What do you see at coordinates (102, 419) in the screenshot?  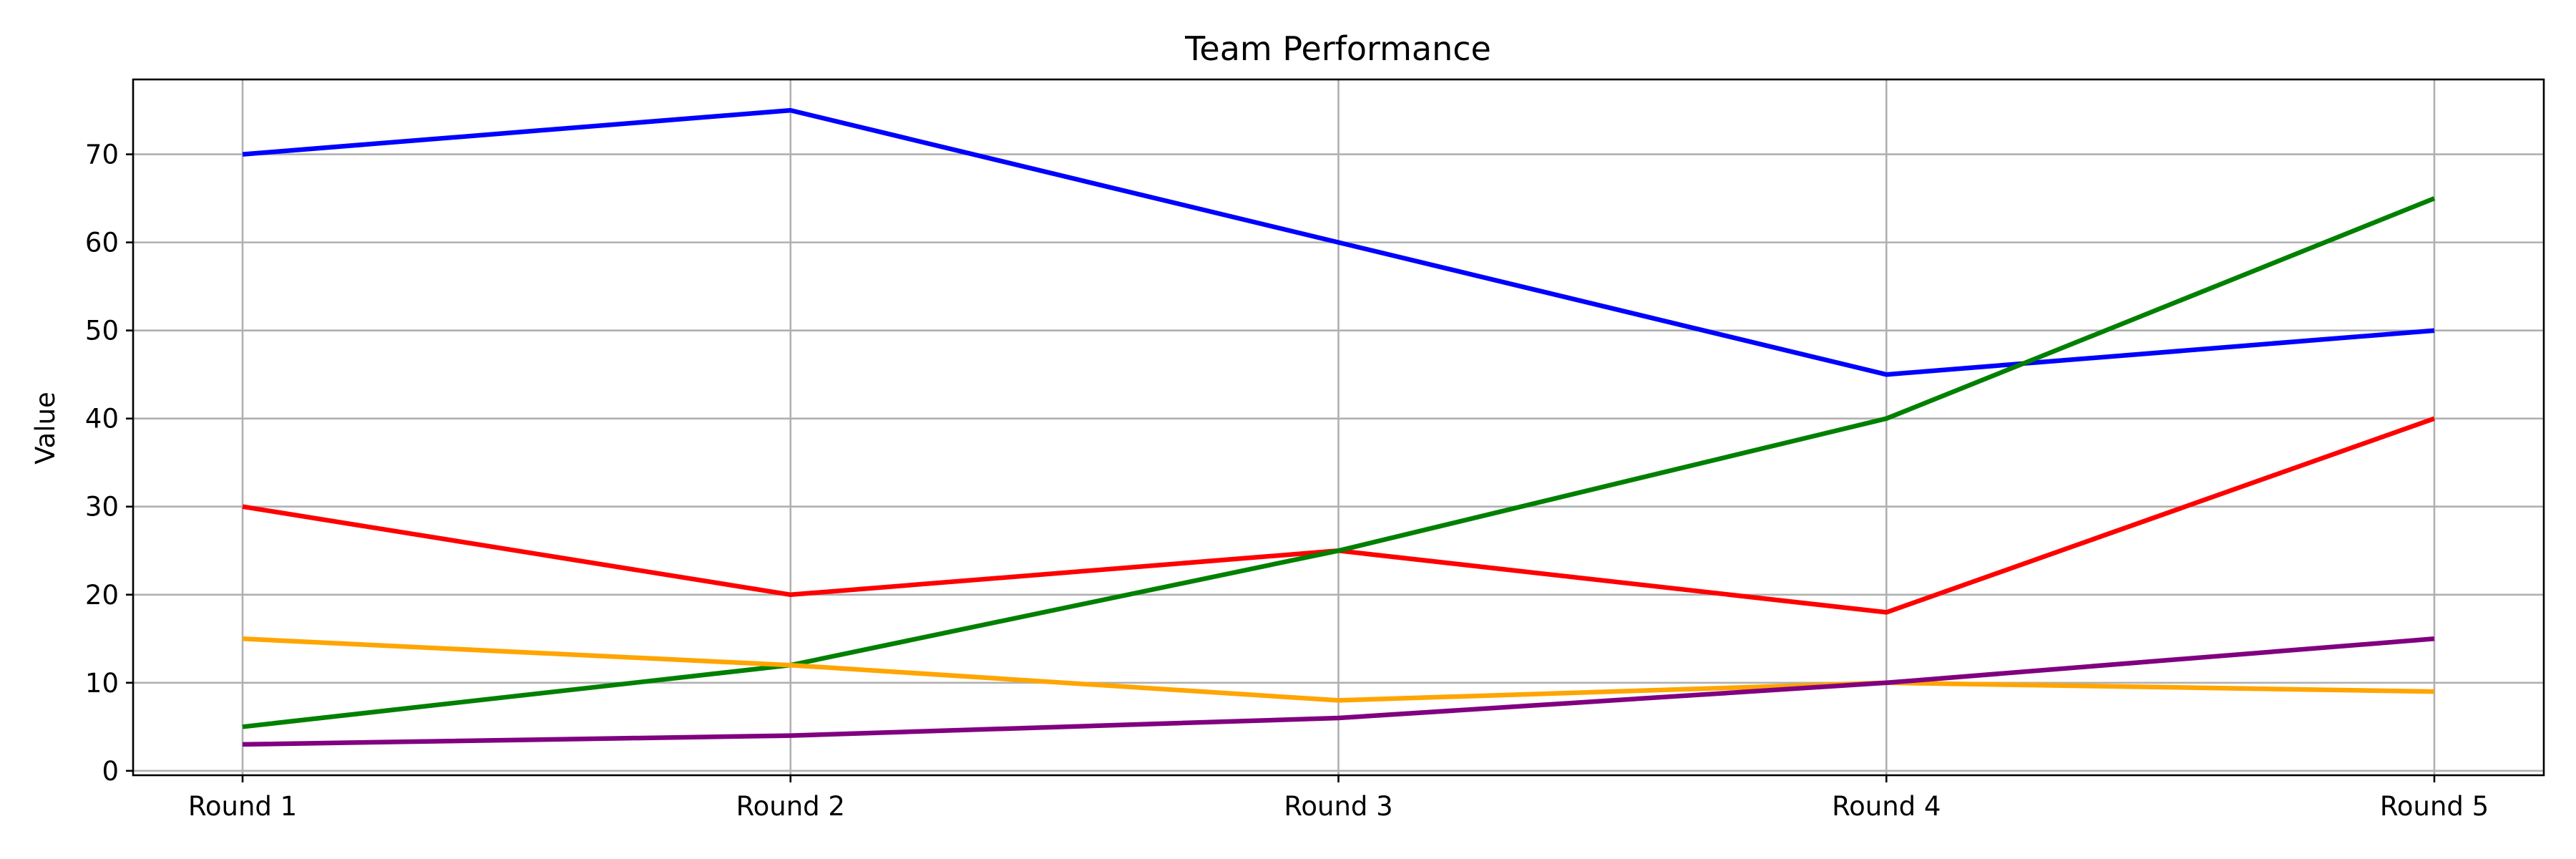 I see `y-tick-label: 40` at bounding box center [102, 419].